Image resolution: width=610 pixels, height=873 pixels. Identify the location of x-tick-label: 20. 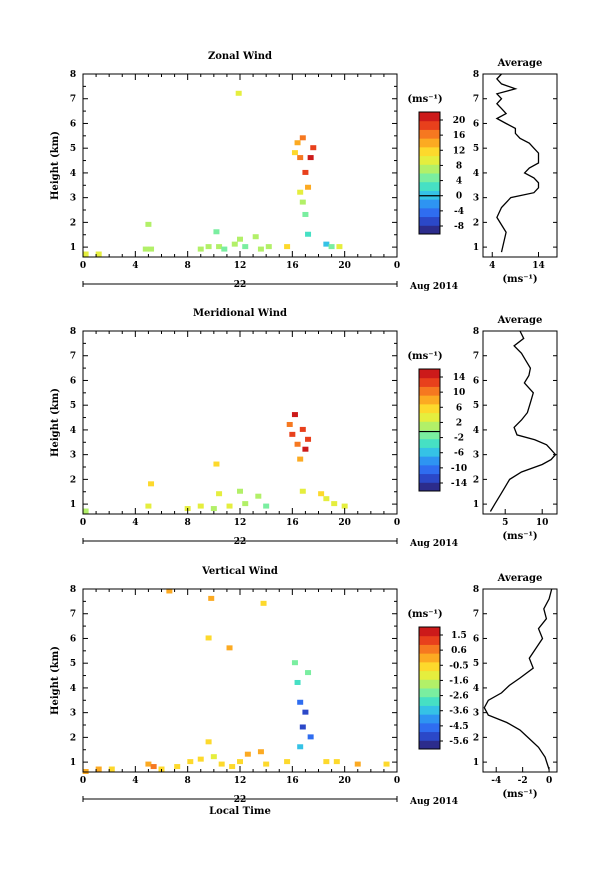
(344, 781).